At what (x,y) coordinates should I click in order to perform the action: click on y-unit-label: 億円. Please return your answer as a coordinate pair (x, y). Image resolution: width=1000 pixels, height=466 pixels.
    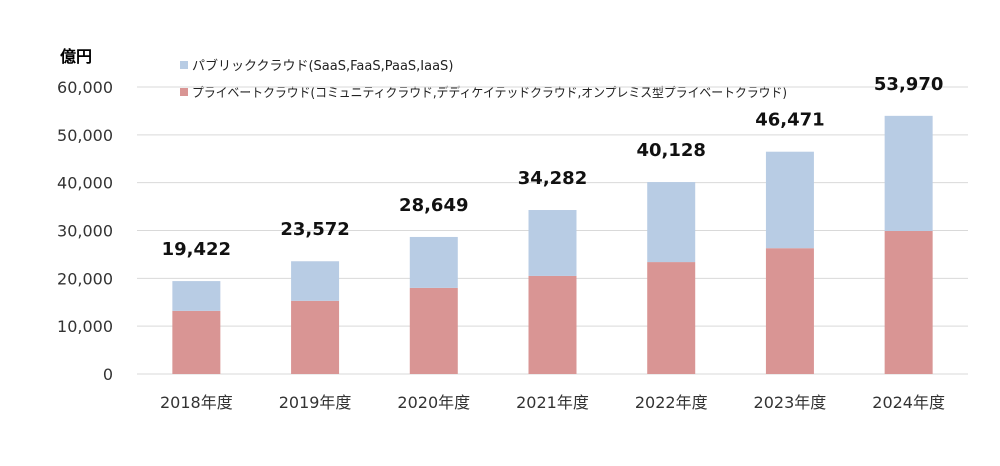
    Looking at the image, I should click on (76, 56).